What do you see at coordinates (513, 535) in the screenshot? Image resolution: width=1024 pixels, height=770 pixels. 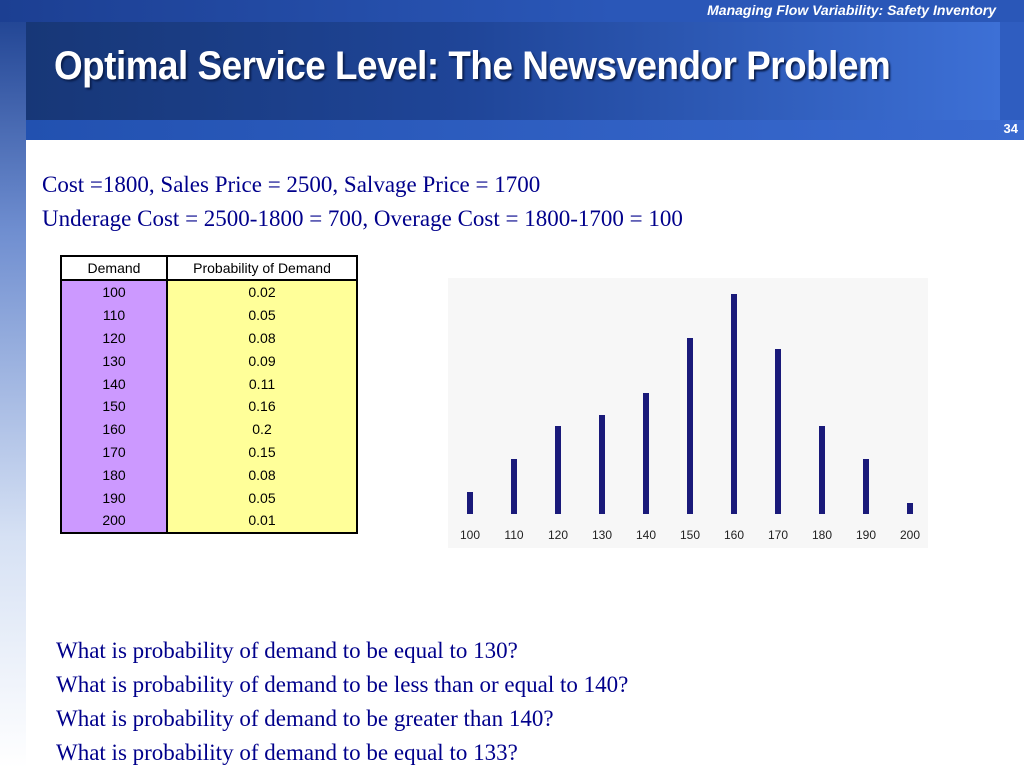 I see `x-tick-label: 110` at bounding box center [513, 535].